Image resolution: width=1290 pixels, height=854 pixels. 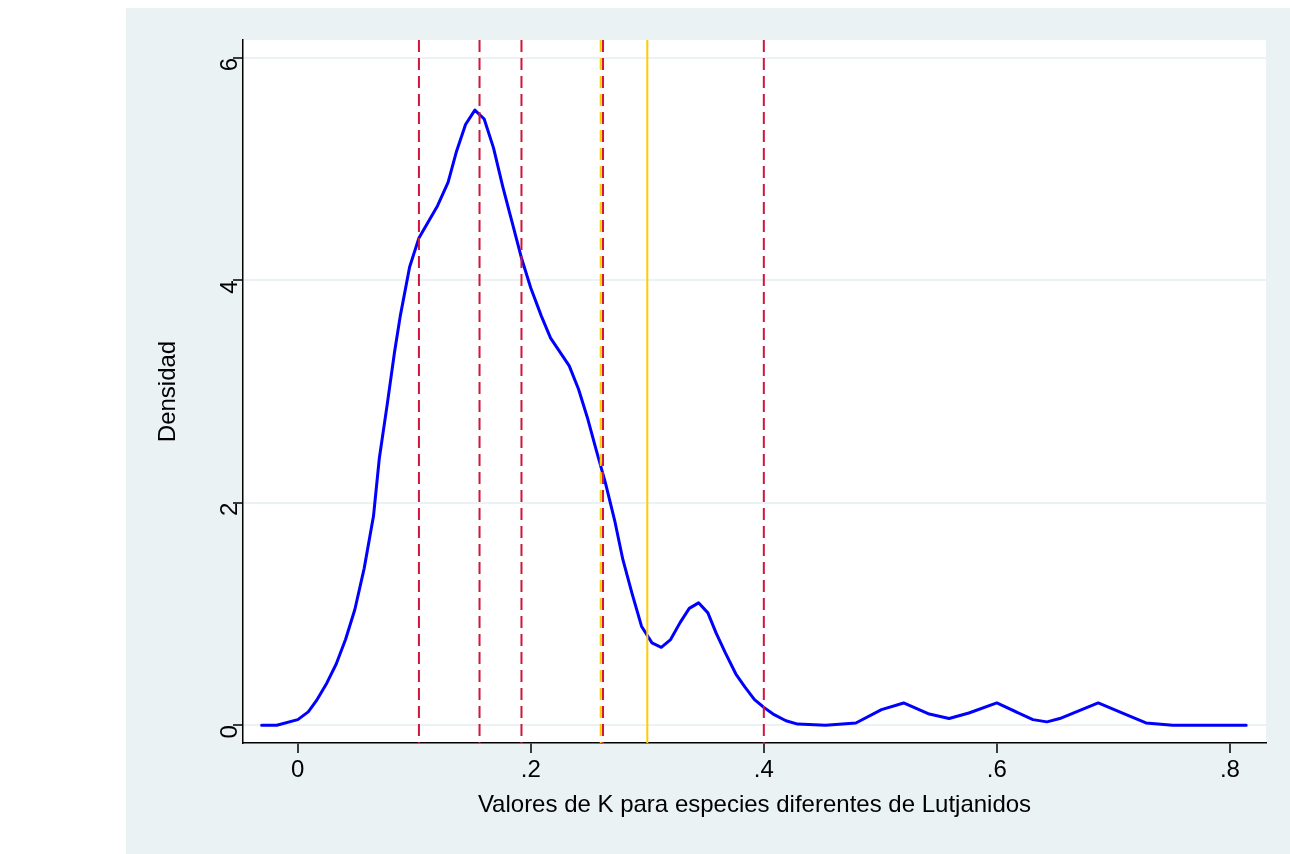 What do you see at coordinates (228, 509) in the screenshot?
I see `y-tick-label: 2` at bounding box center [228, 509].